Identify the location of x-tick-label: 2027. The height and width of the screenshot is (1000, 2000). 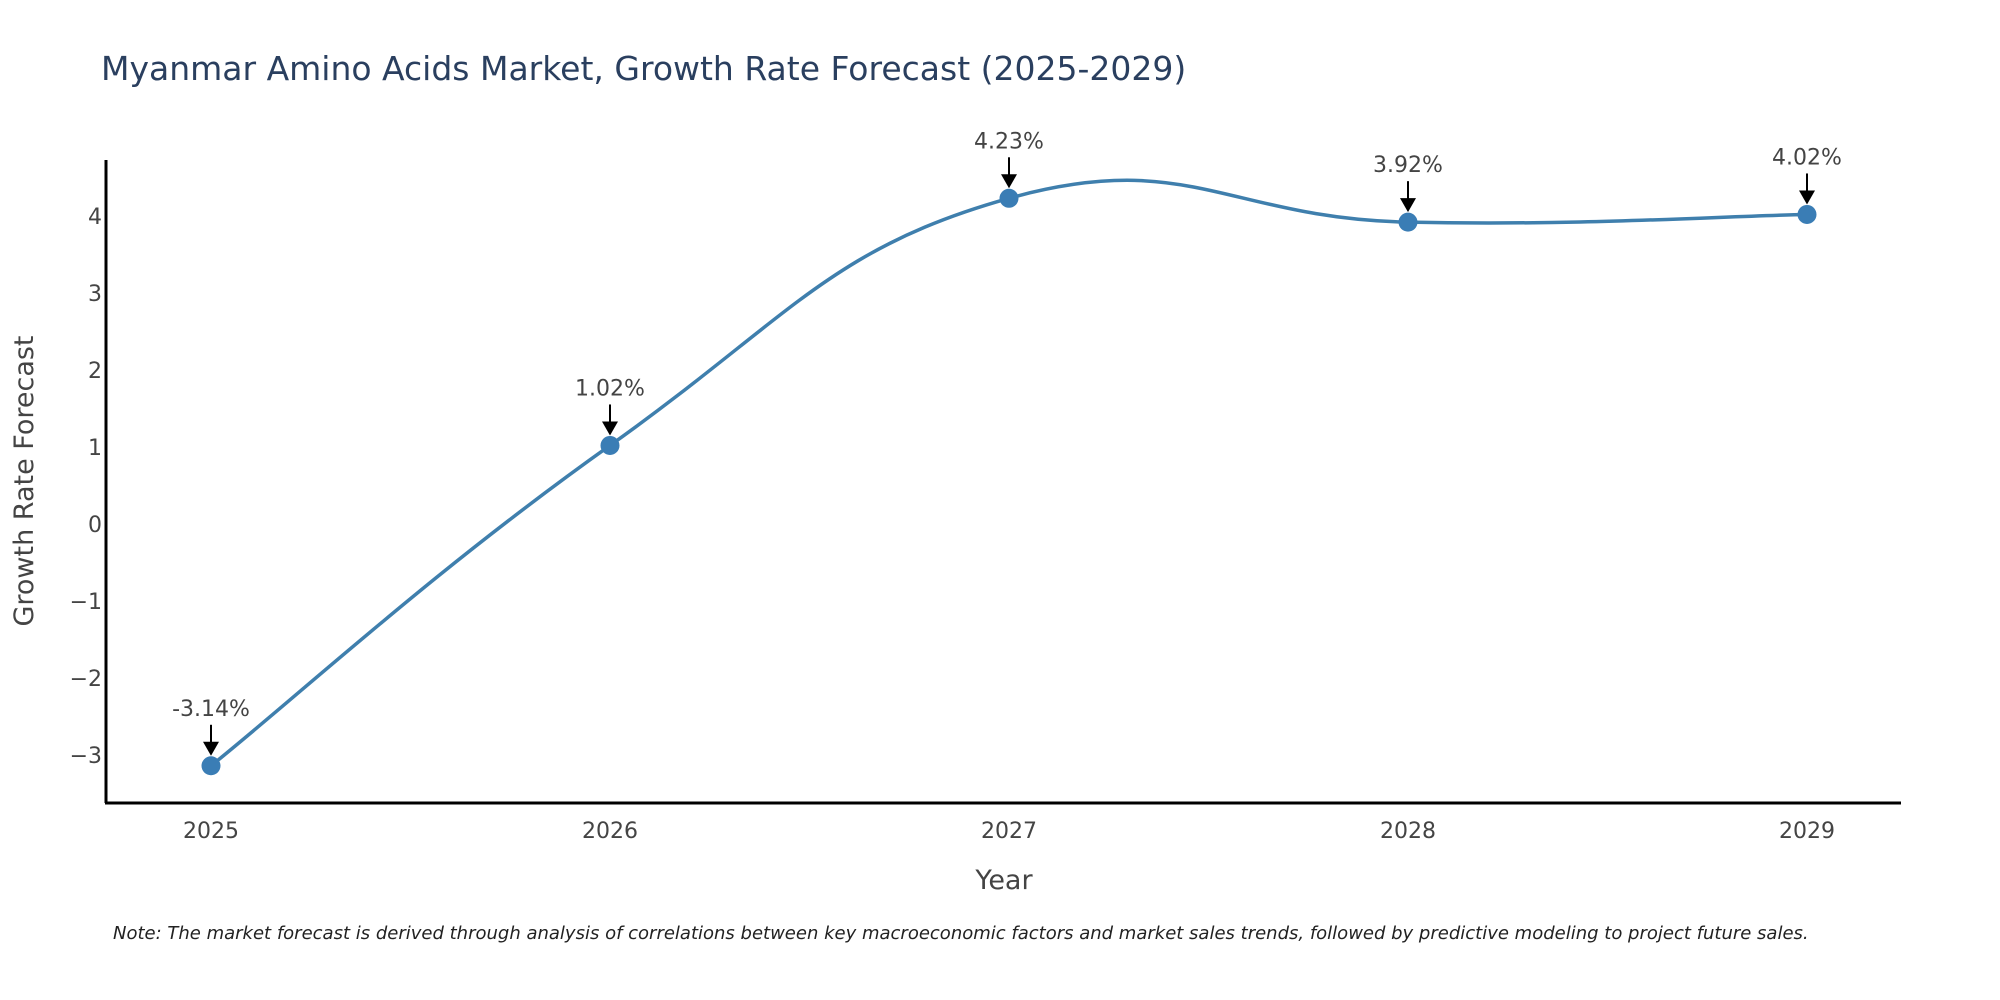
(1009, 831).